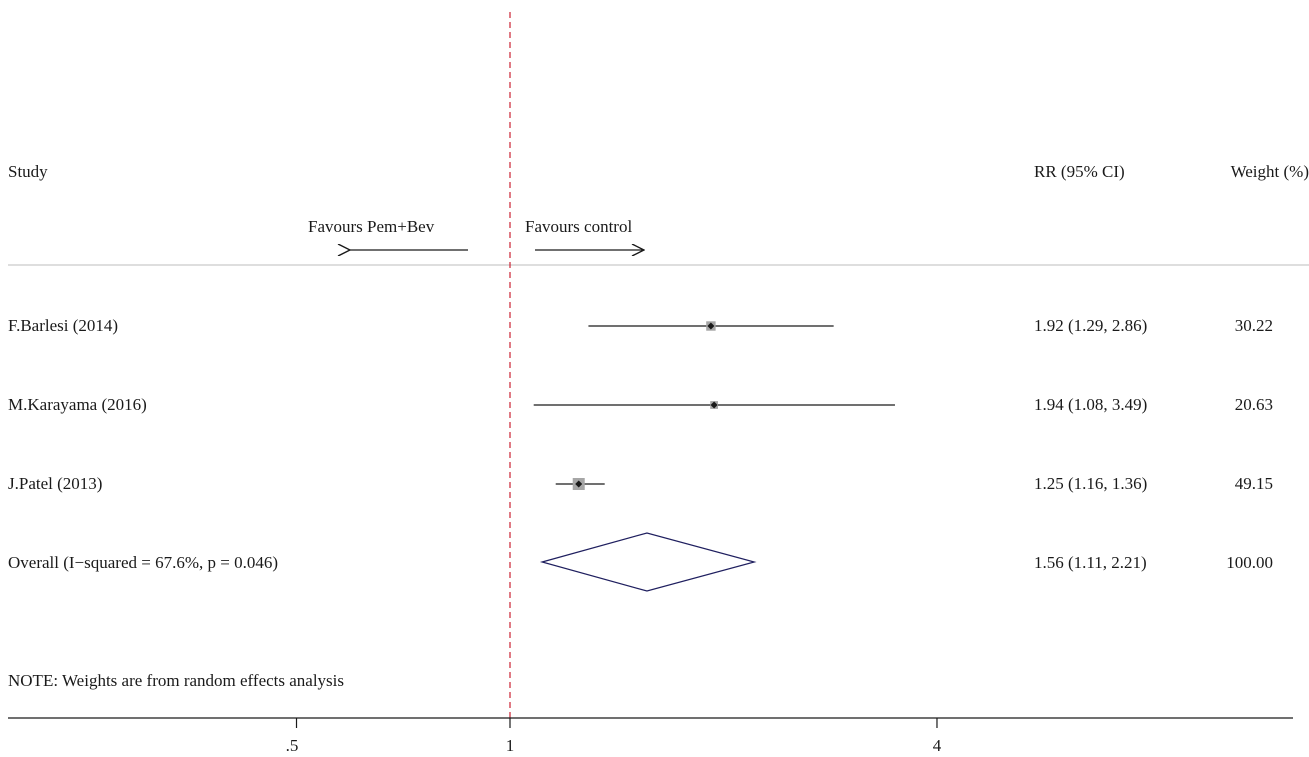  What do you see at coordinates (55, 483) in the screenshot?
I see `study-label: J.Patel (2013)` at bounding box center [55, 483].